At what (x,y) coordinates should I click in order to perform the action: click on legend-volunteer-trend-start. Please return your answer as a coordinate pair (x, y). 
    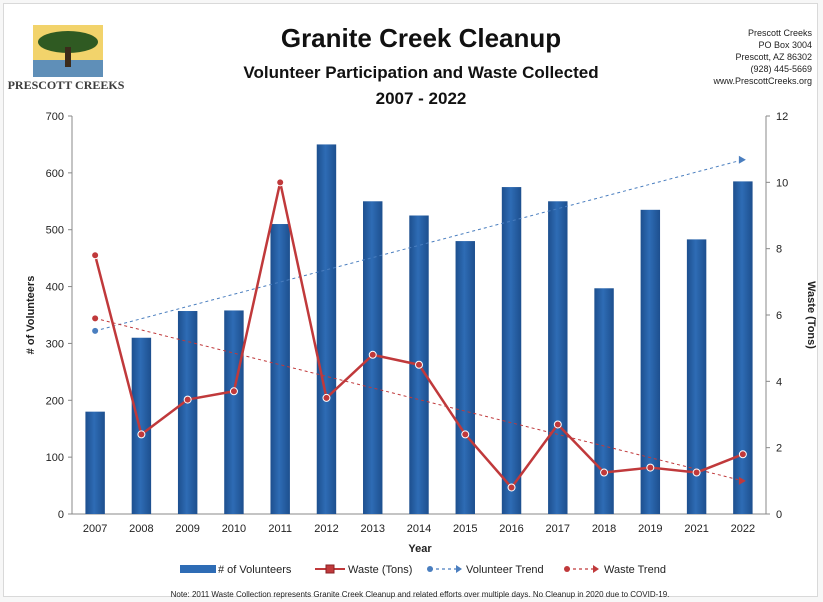
    Looking at the image, I should click on (430, 569).